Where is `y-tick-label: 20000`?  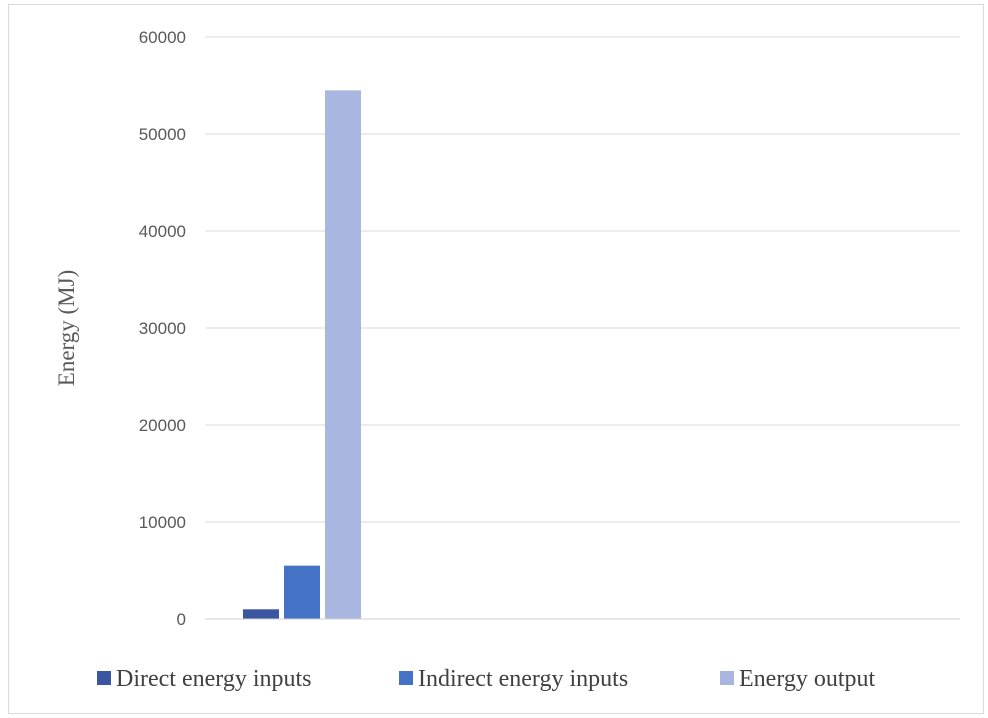 y-tick-label: 20000 is located at coordinates (162, 425).